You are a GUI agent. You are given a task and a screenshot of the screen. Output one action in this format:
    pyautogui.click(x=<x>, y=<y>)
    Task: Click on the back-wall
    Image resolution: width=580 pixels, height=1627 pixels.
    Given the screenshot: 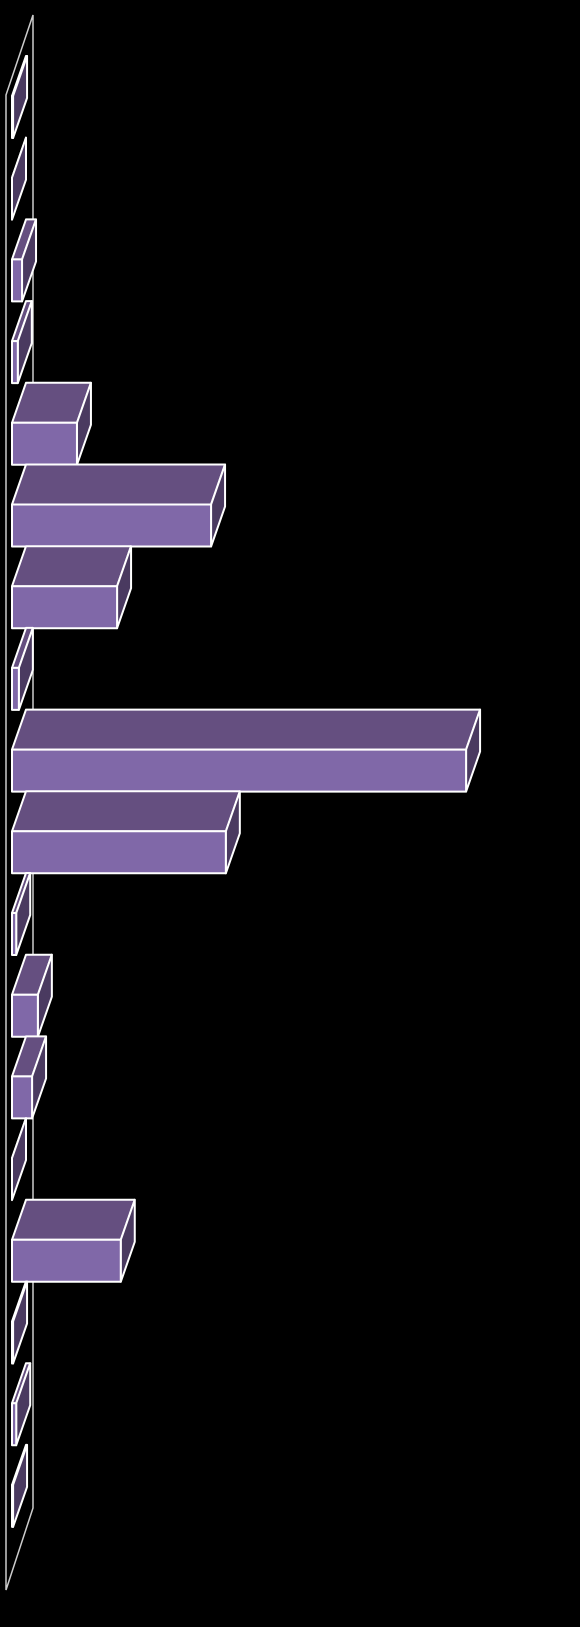 What is the action you would take?
    pyautogui.click(x=19, y=802)
    